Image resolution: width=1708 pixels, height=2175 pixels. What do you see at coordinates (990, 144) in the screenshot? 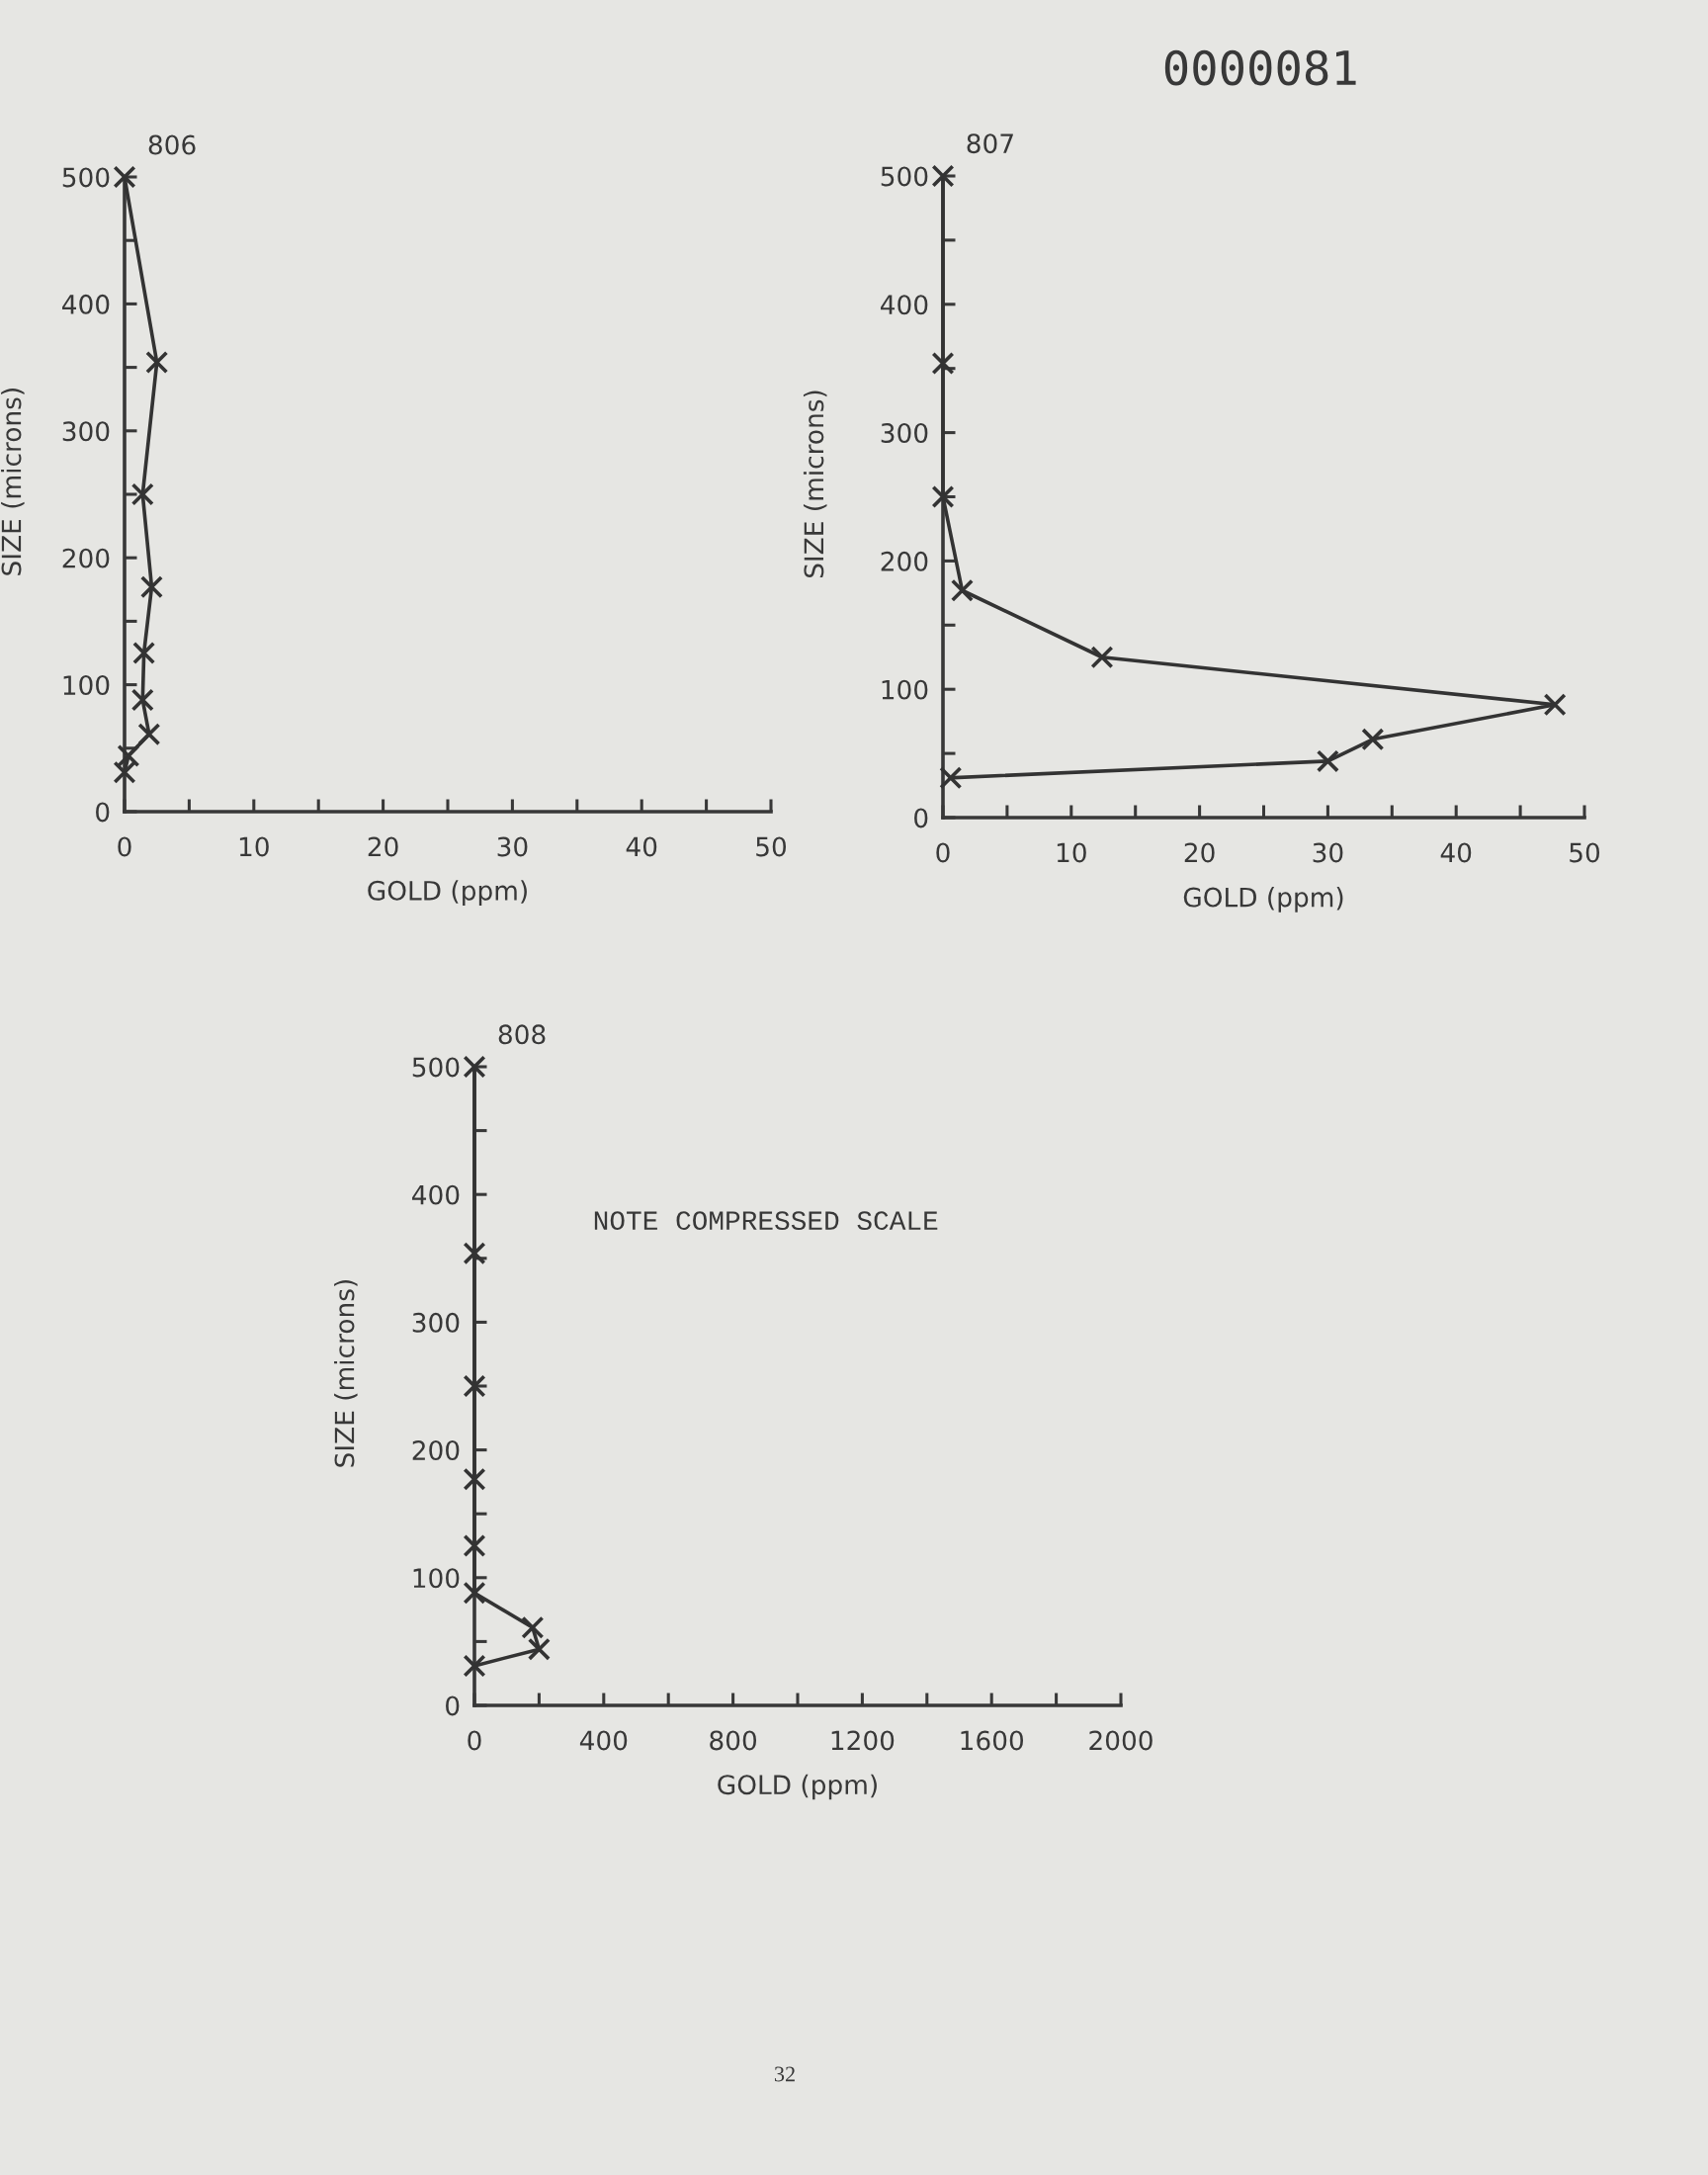
I see `chart-title: 807` at bounding box center [990, 144].